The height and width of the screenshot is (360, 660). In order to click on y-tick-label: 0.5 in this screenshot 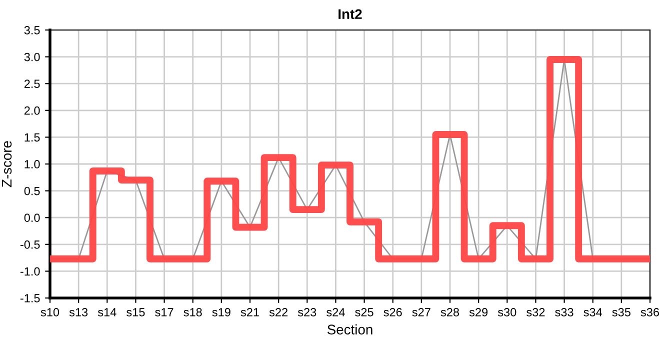, I will do `click(32, 191)`.